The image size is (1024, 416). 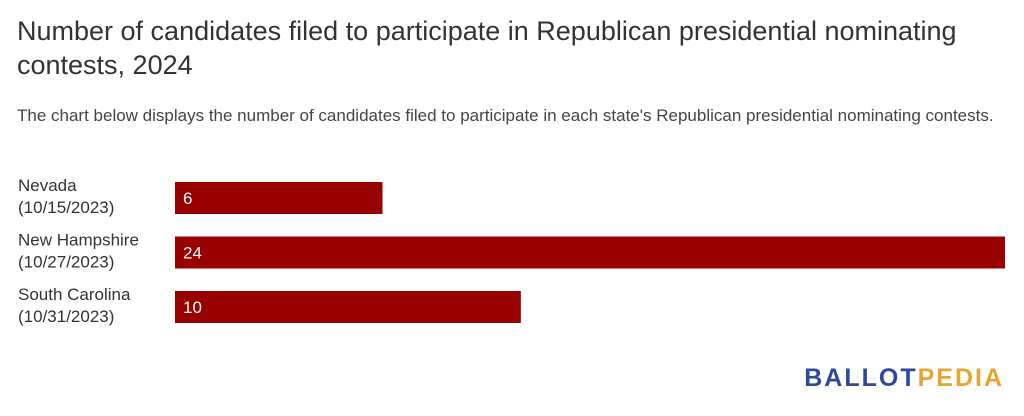 What do you see at coordinates (187, 198) in the screenshot?
I see `bar-value-label: 6` at bounding box center [187, 198].